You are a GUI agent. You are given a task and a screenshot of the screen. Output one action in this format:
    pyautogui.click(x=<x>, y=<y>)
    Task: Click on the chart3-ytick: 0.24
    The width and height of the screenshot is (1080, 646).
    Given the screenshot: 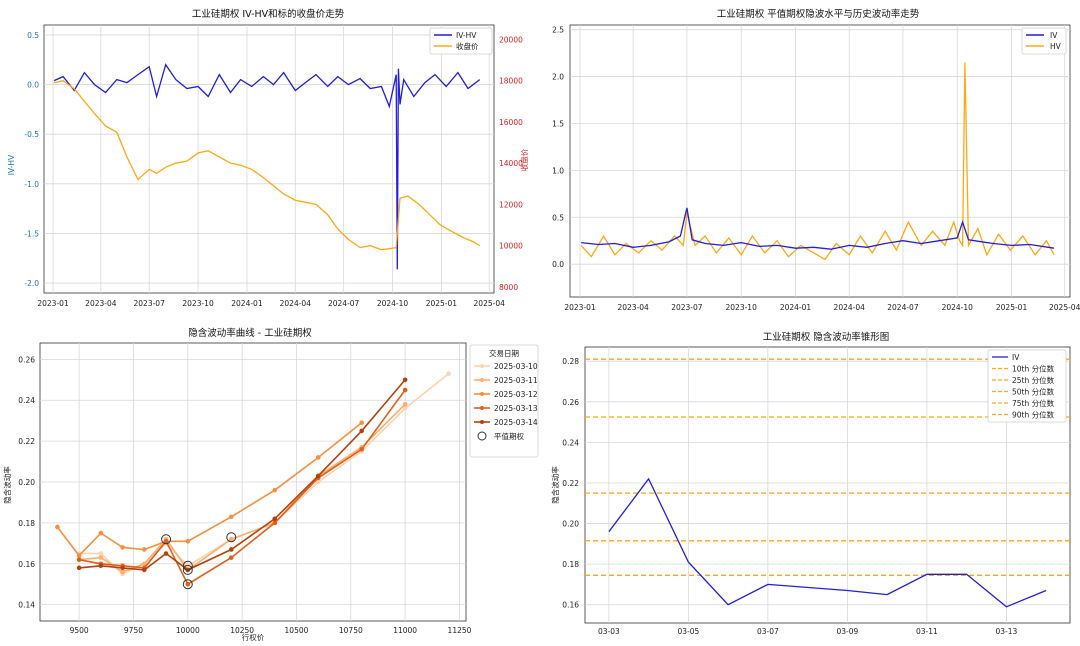 What is the action you would take?
    pyautogui.click(x=26, y=400)
    